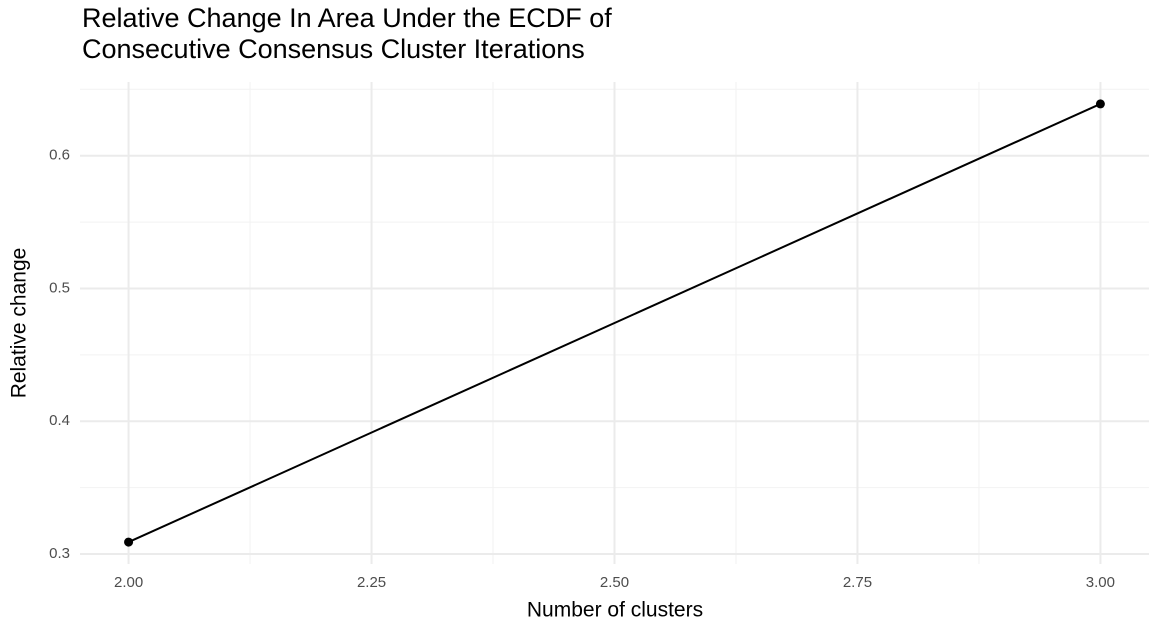 The width and height of the screenshot is (1161, 636). I want to click on x-tick-label: 2.50, so click(614, 582).